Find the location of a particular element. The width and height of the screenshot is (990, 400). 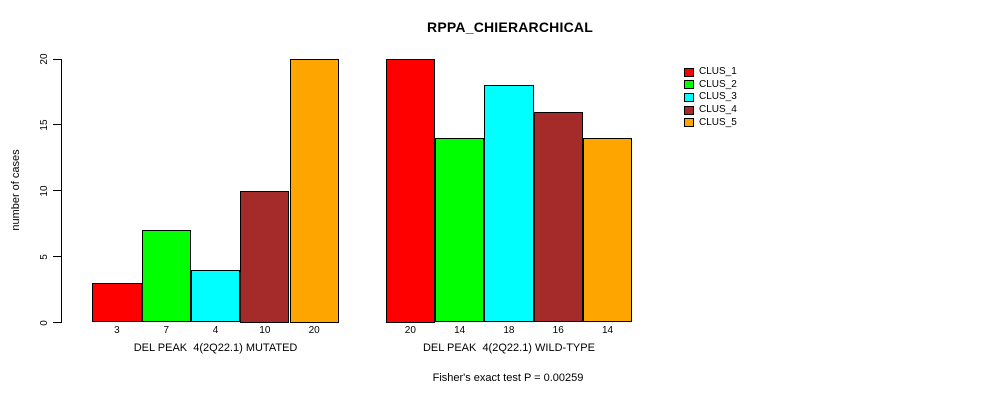

bar-value-label: 7 is located at coordinates (166, 330).